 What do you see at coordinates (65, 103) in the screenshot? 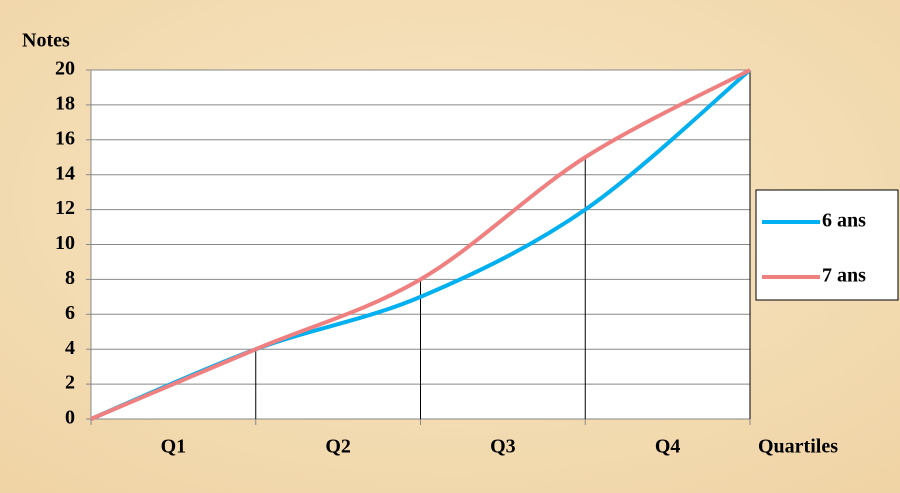
I see `y-tick-label: 18` at bounding box center [65, 103].